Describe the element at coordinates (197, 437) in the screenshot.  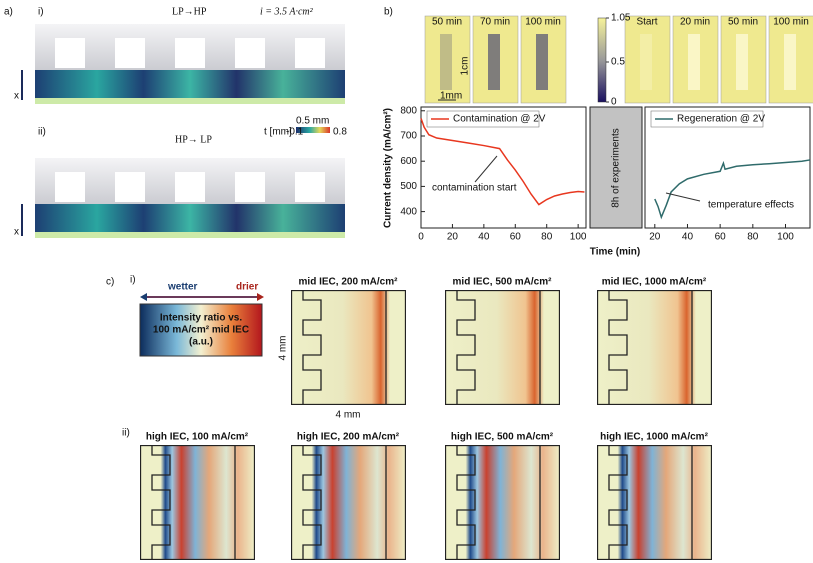
I see `image-title: high IEC, 100 mA/cm²` at that location.